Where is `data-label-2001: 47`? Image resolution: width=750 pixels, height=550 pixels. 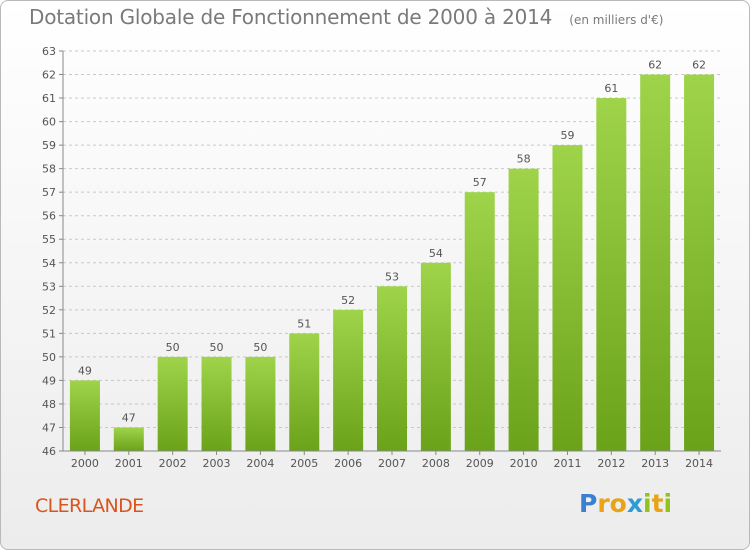
data-label-2001: 47 is located at coordinates (129, 417).